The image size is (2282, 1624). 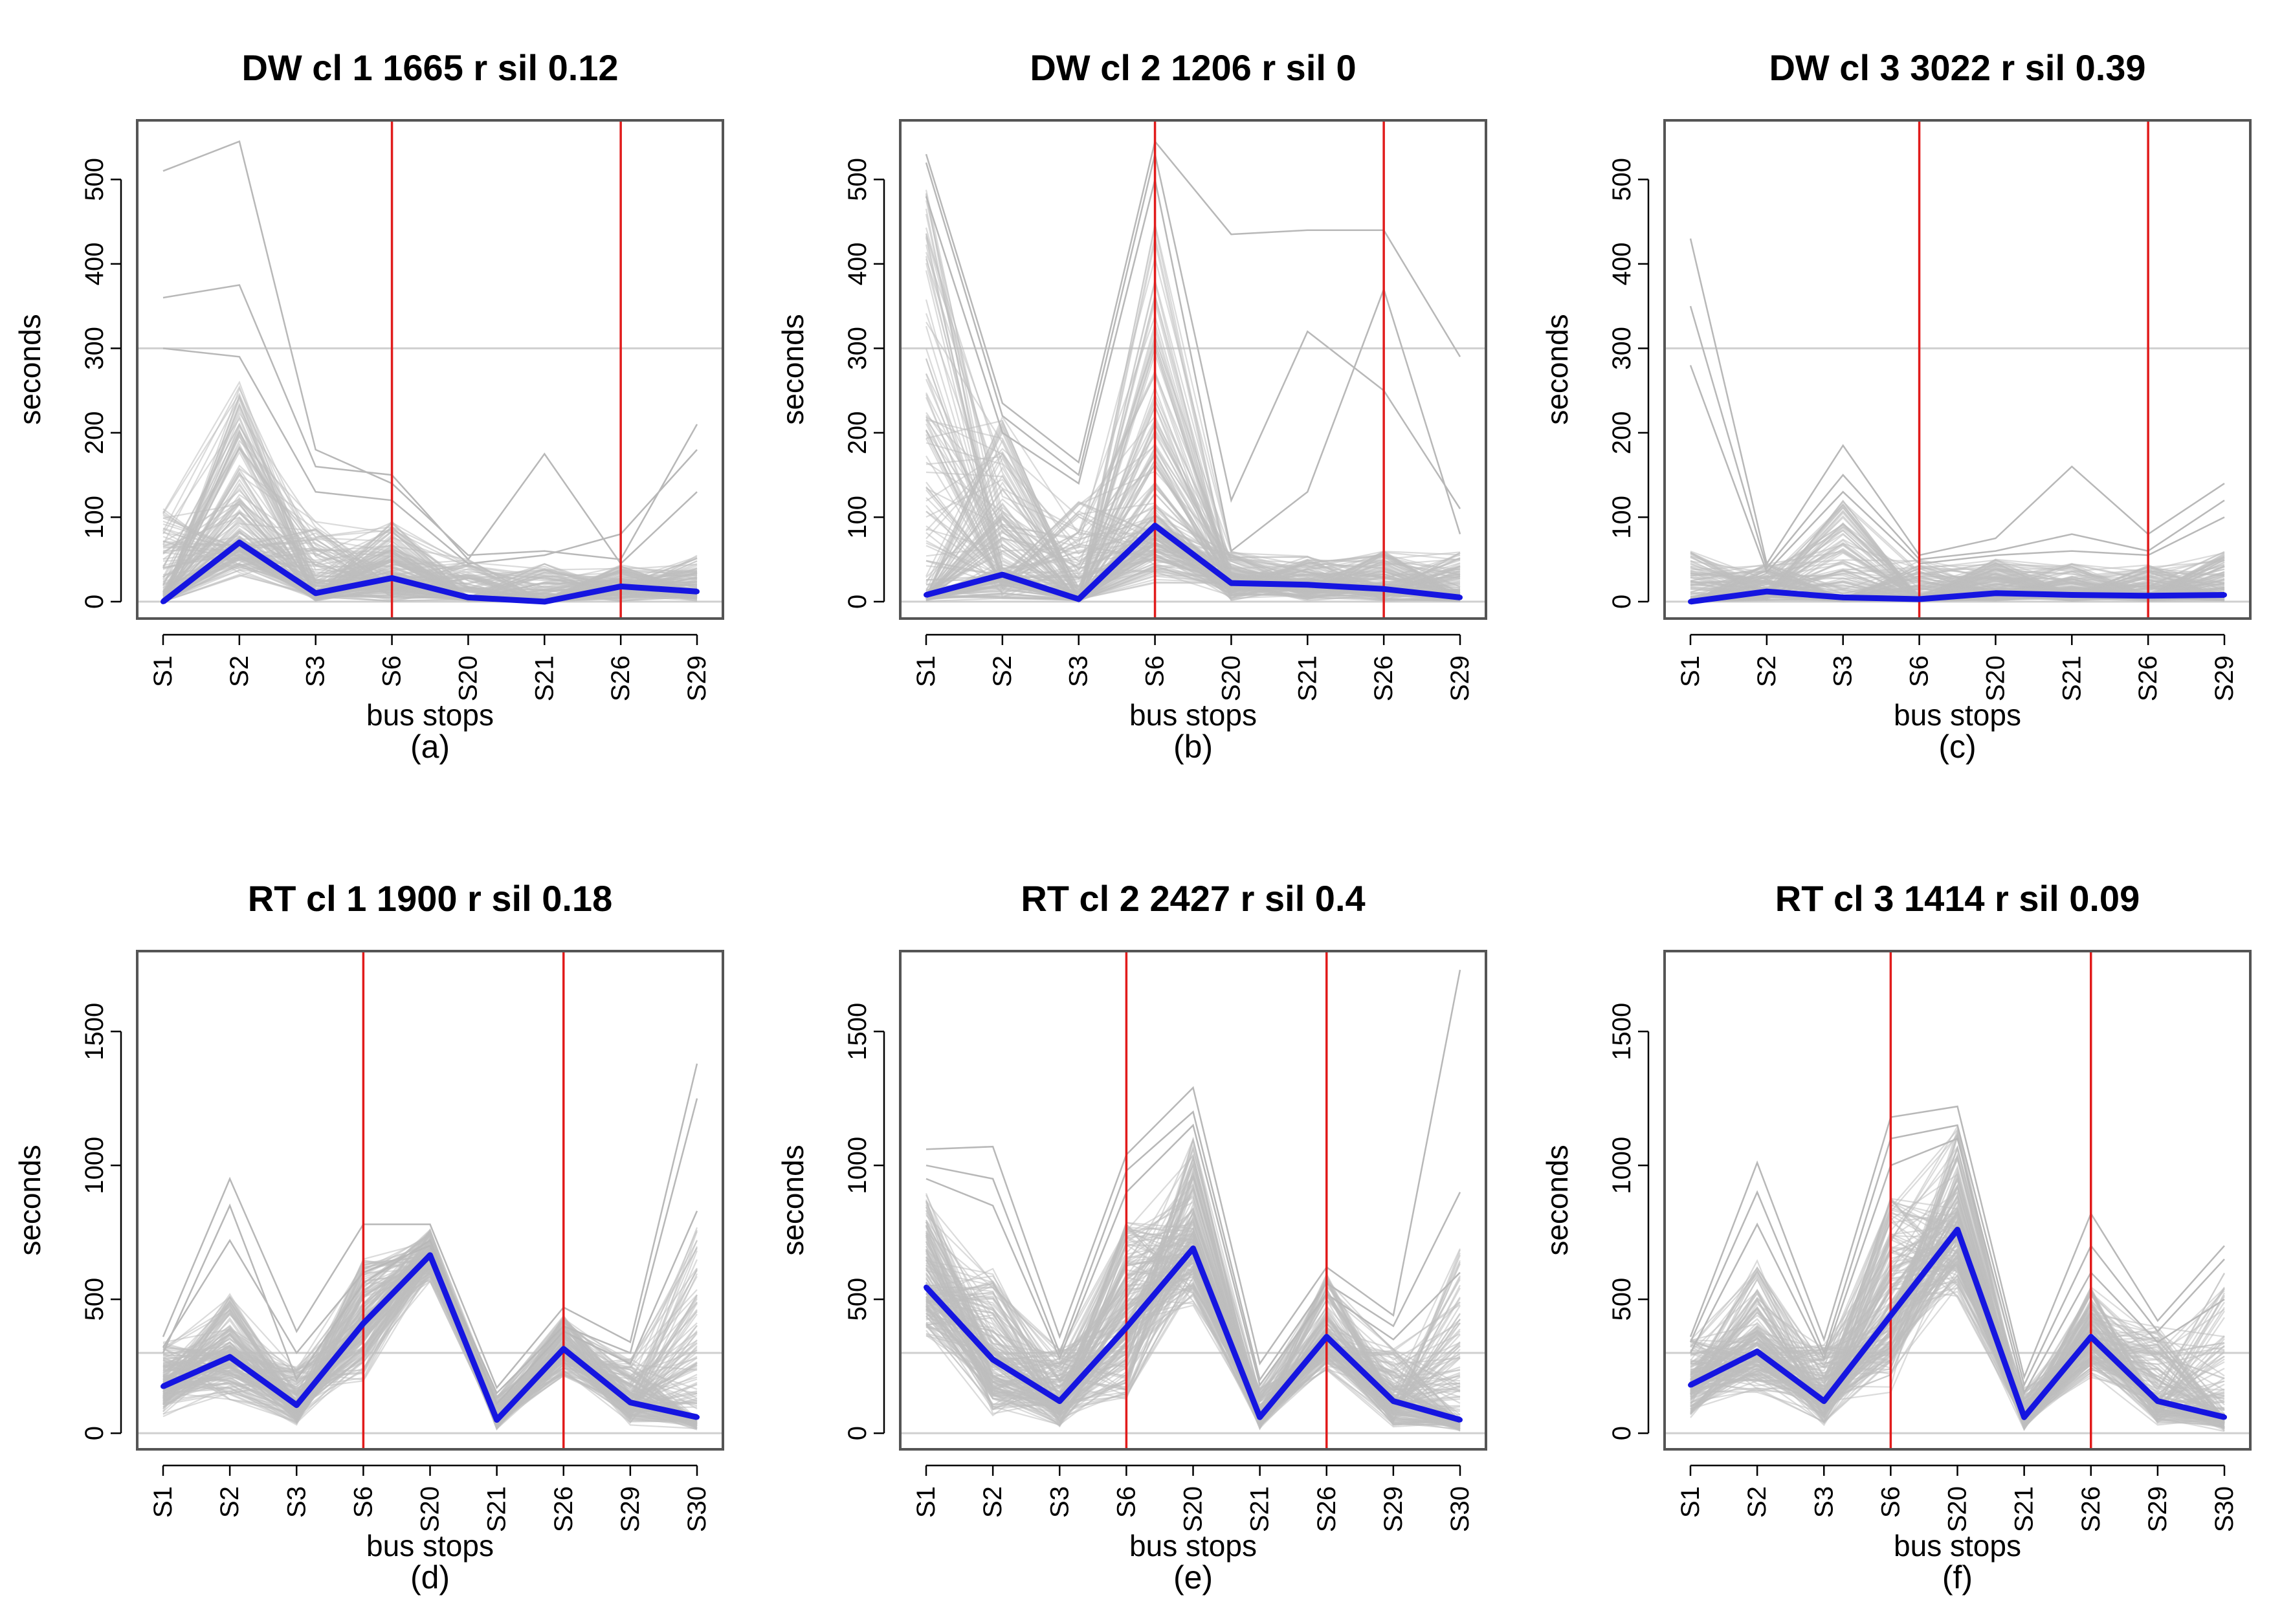 I want to click on panel-5-x-tick-label: S3, so click(x=1059, y=1502).